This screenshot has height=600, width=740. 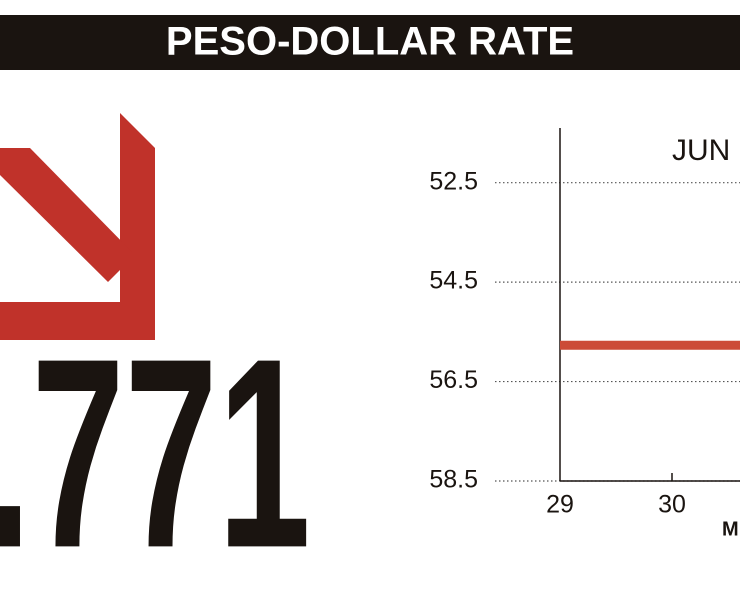 I want to click on y-tick-label: 54.5, so click(x=453, y=281).